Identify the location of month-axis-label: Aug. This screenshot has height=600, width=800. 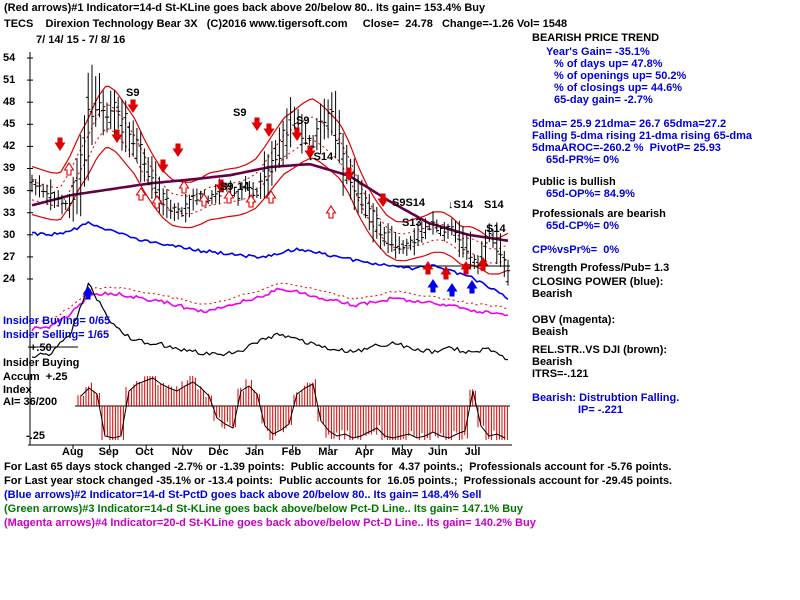
(73, 452).